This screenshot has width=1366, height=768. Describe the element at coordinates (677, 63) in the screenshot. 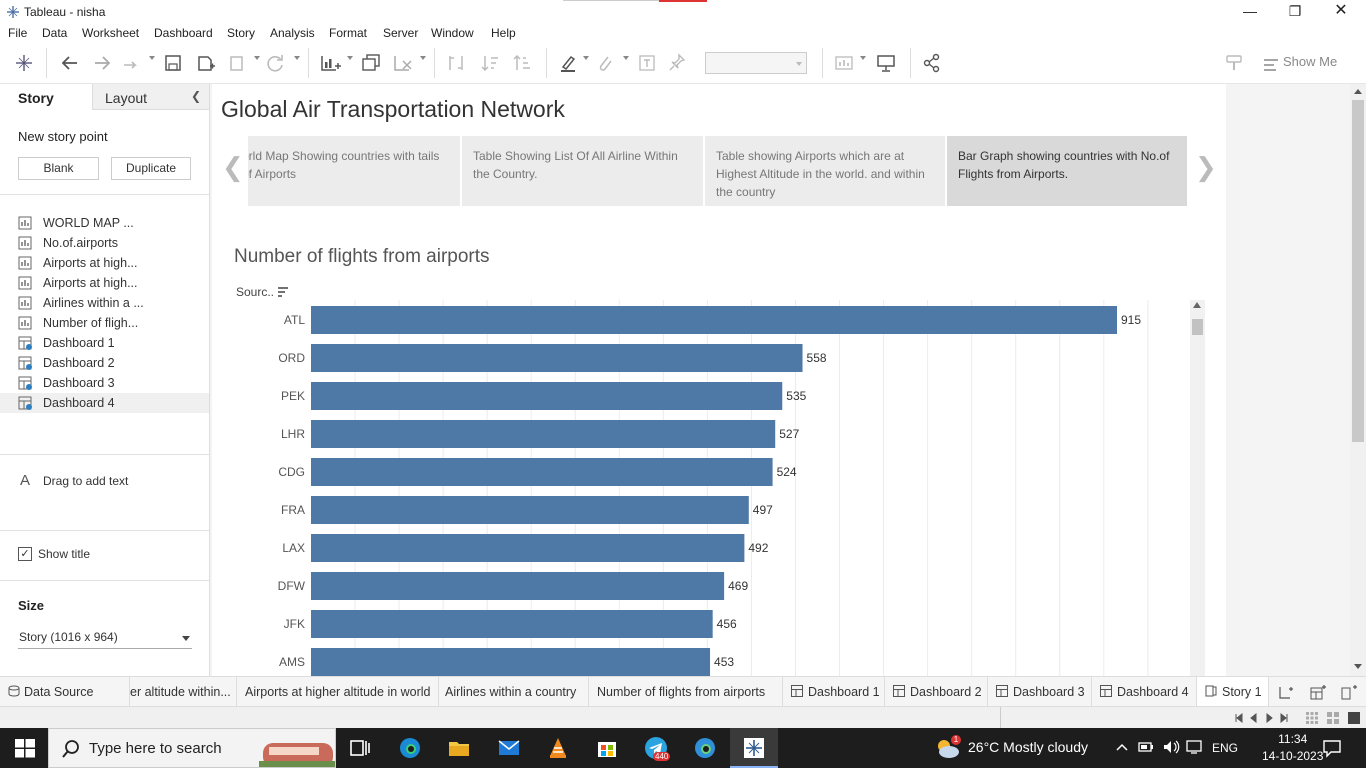

I see `fix-axes-icon` at that location.